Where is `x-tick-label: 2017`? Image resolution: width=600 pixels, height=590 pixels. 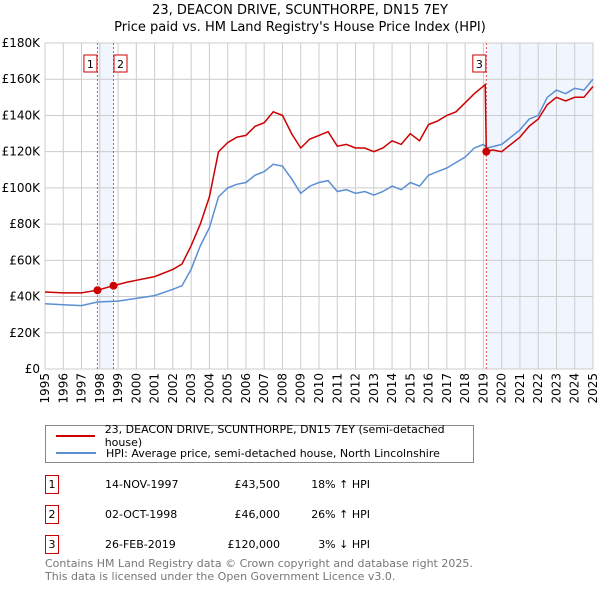
x-tick-label: 2017 is located at coordinates (447, 388).